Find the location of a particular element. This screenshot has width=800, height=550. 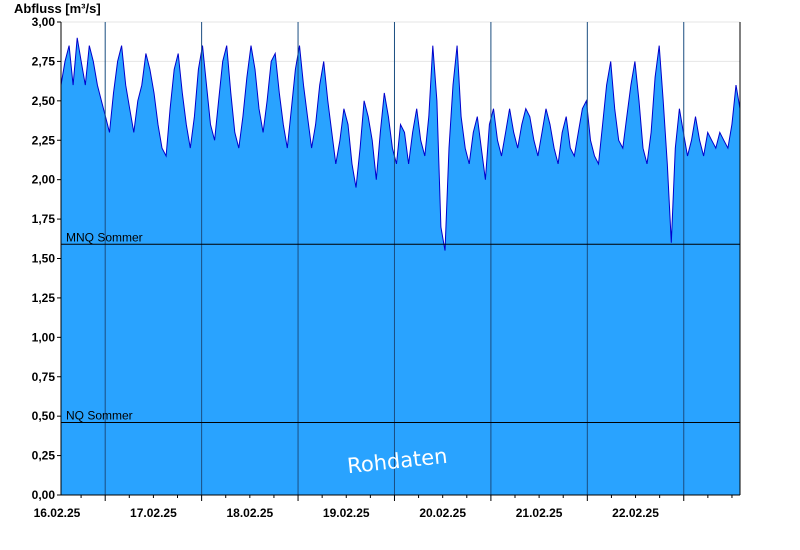

horizontal-grid is located at coordinates (400, 41).